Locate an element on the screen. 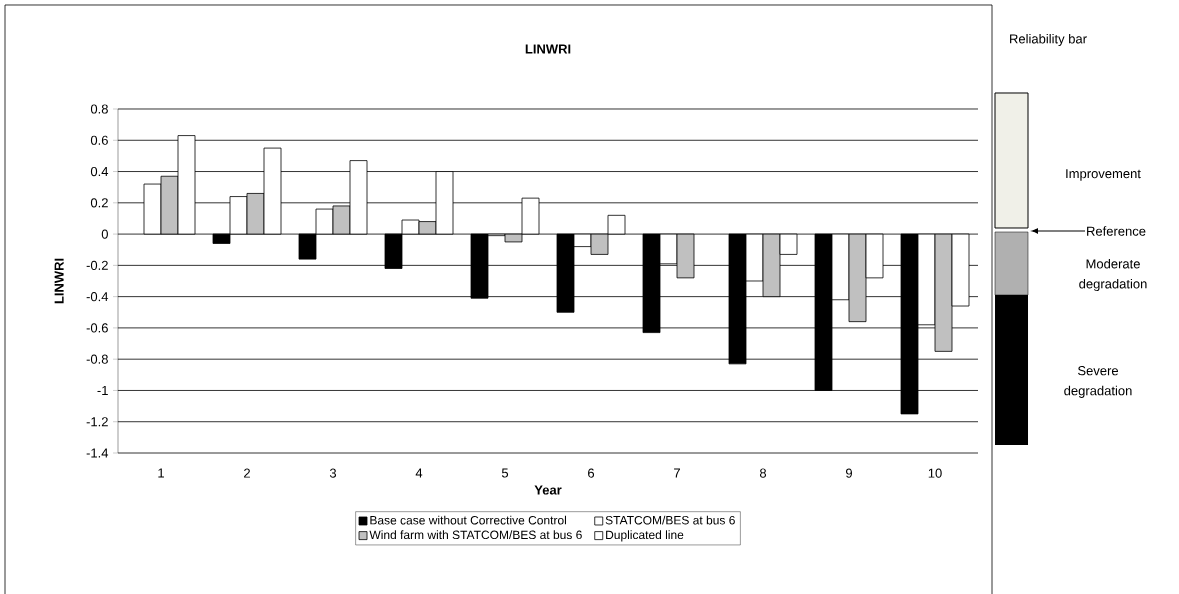  y-tick-label: 0.4 is located at coordinates (99, 171).